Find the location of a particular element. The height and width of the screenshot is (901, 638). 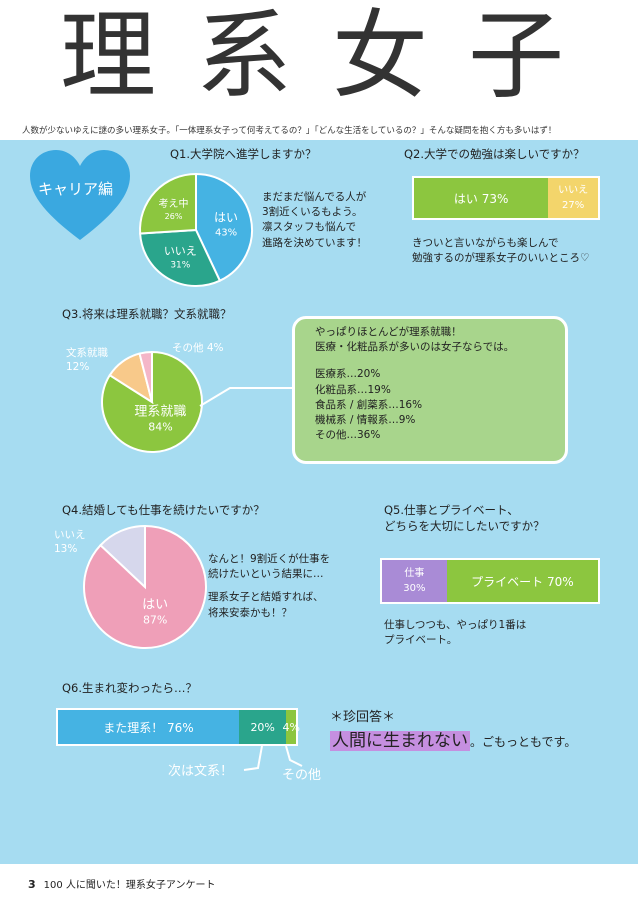

q6-rare-answer: 人間に生まれない is located at coordinates (400, 741).